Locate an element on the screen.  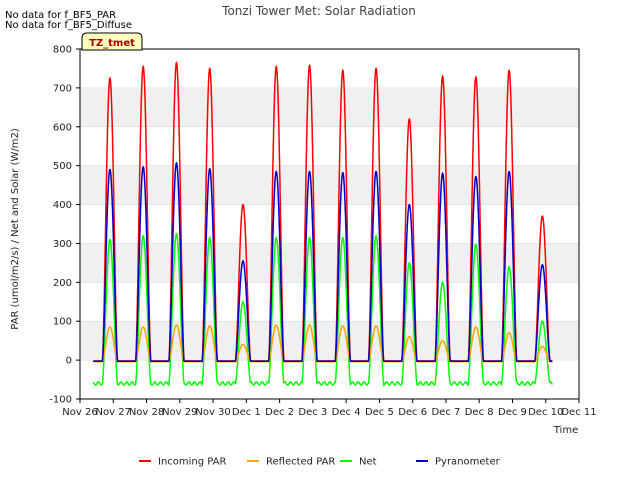
x-tick-label: Dec 7 is located at coordinates (445, 412).